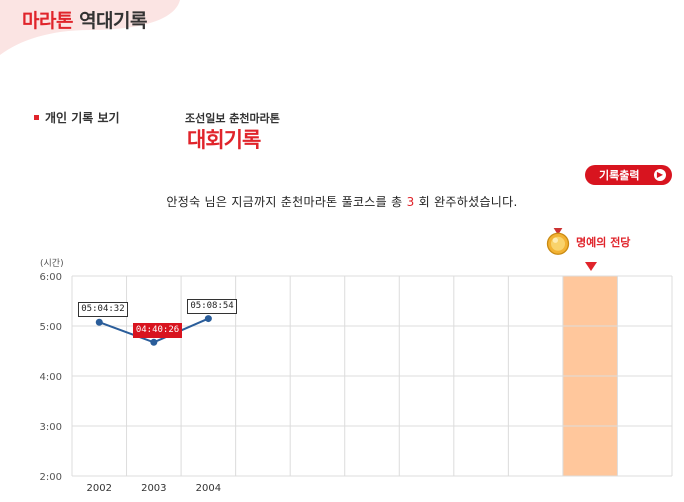 The height and width of the screenshot is (502, 684). Describe the element at coordinates (82, 118) in the screenshot. I see `personal-records-label: 개인 기록 보기` at that location.